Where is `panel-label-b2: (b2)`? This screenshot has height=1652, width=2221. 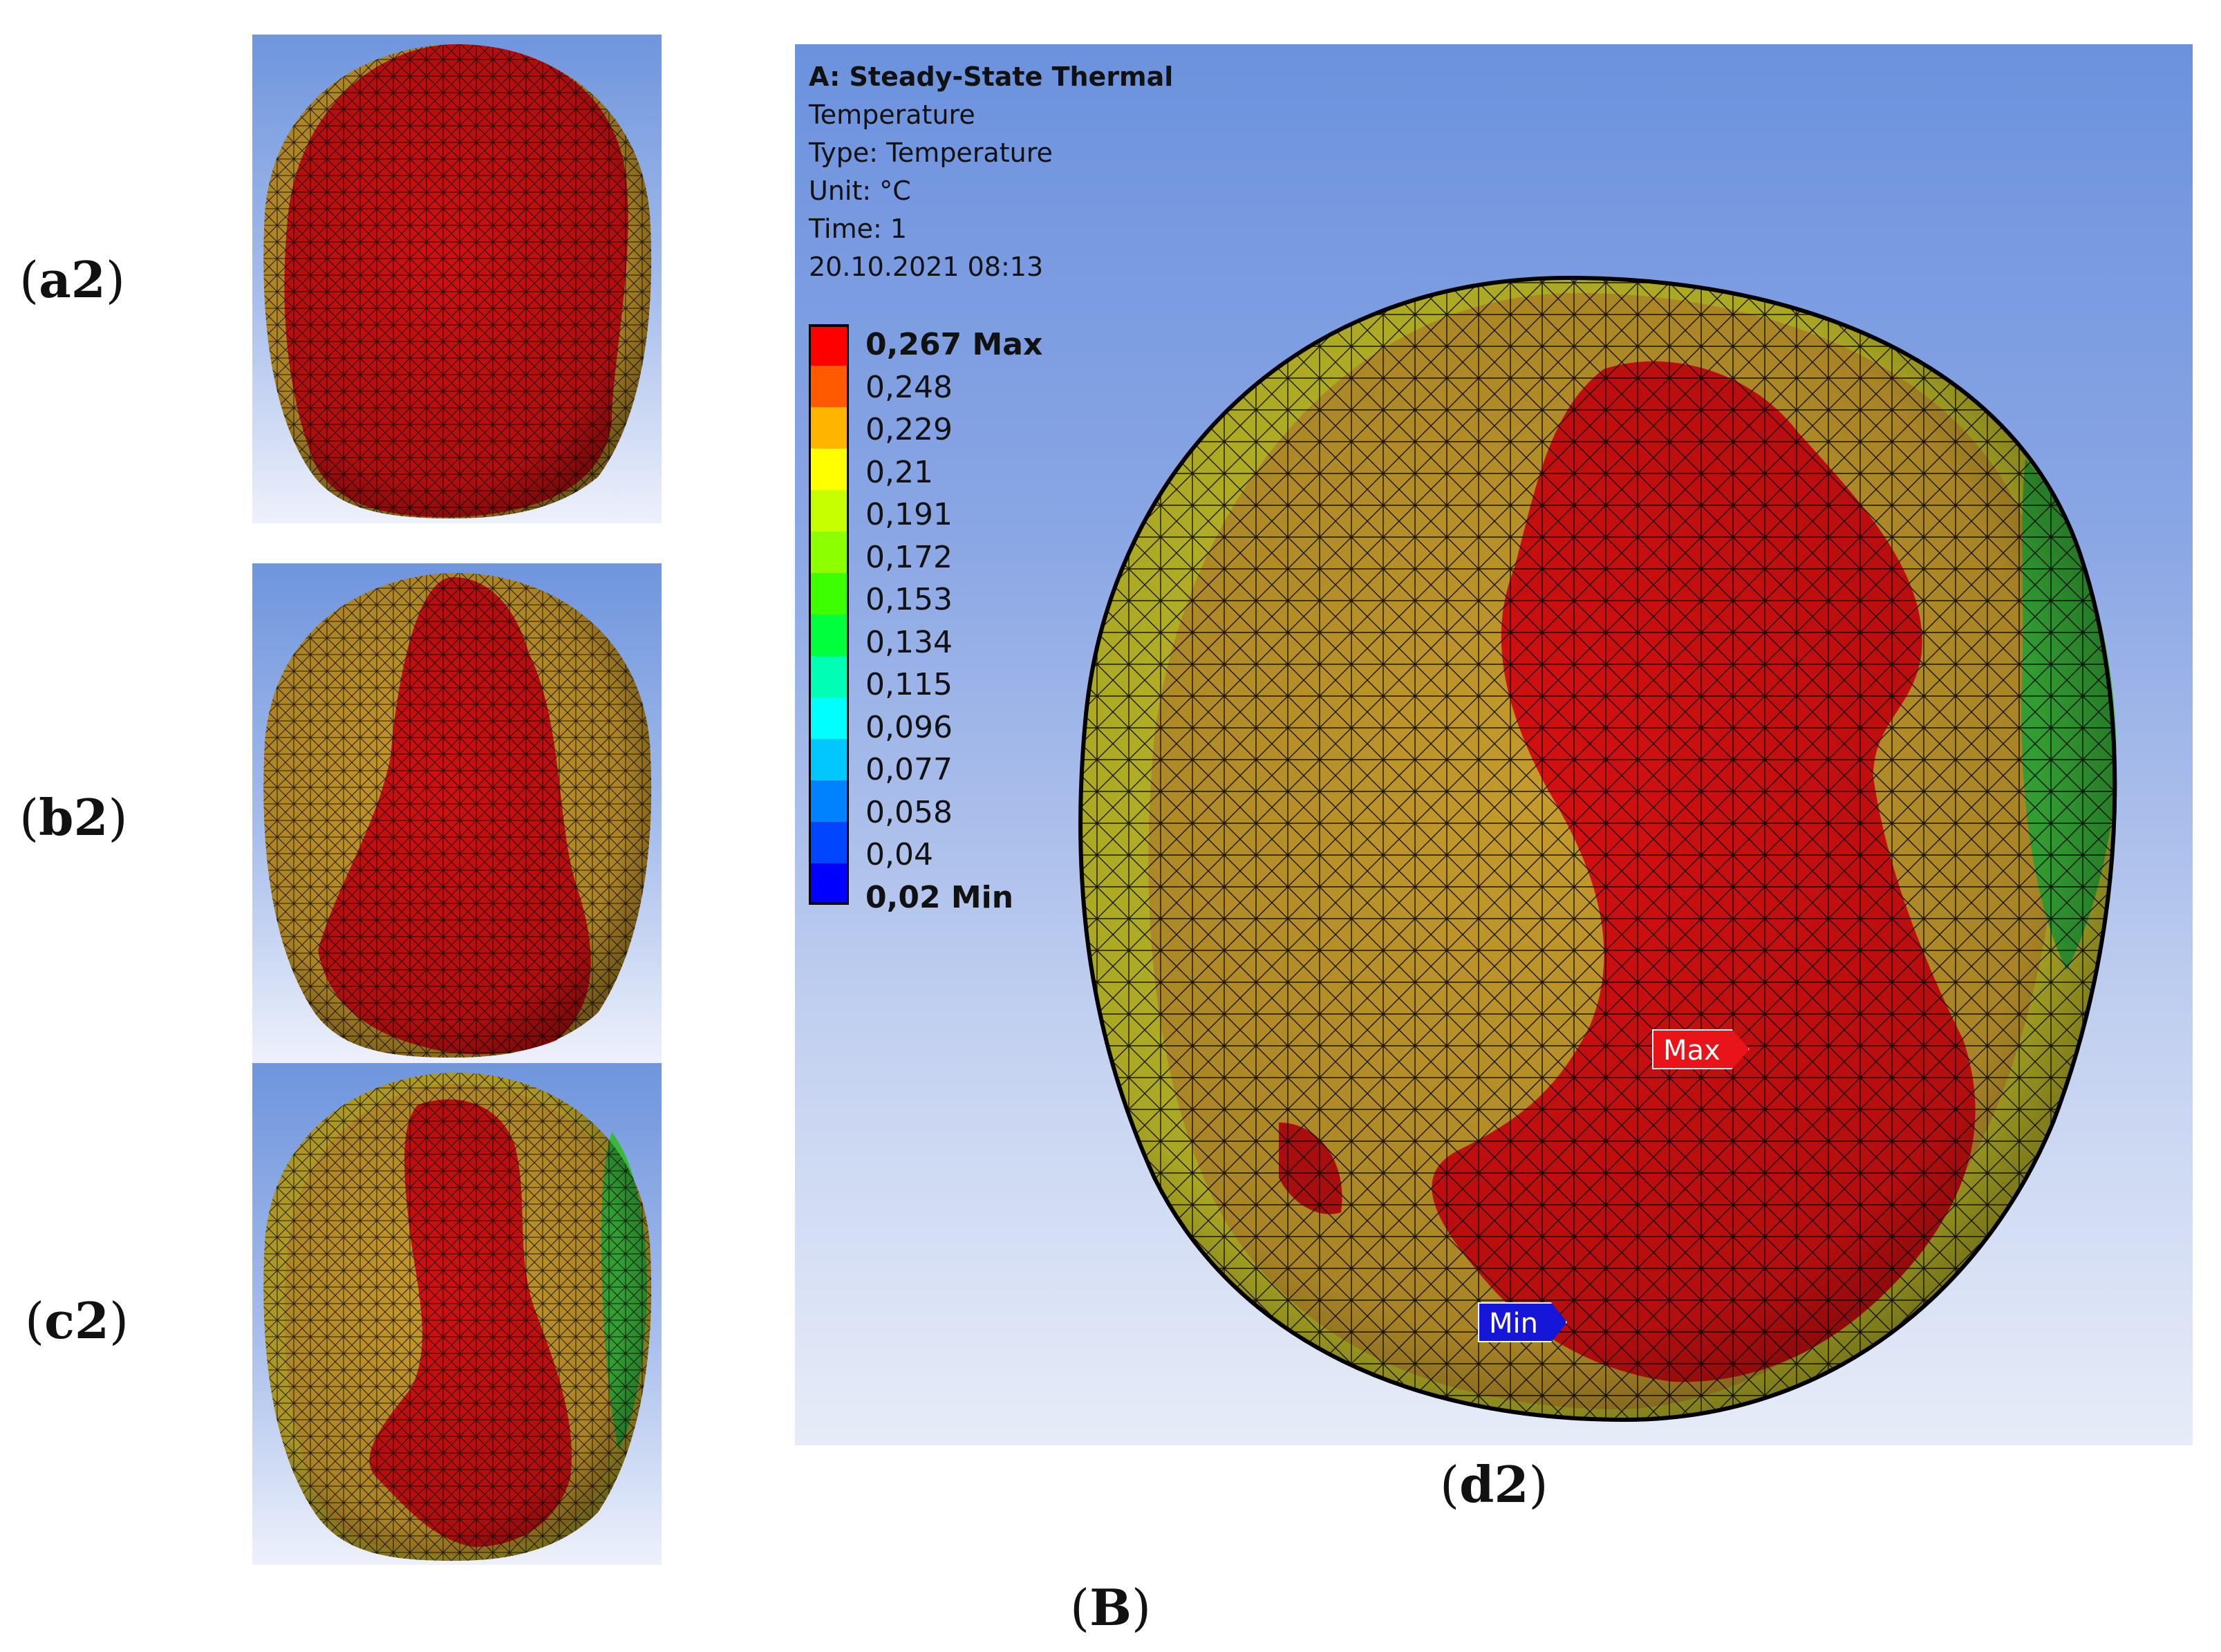
panel-label-b2: (b2) is located at coordinates (73, 818).